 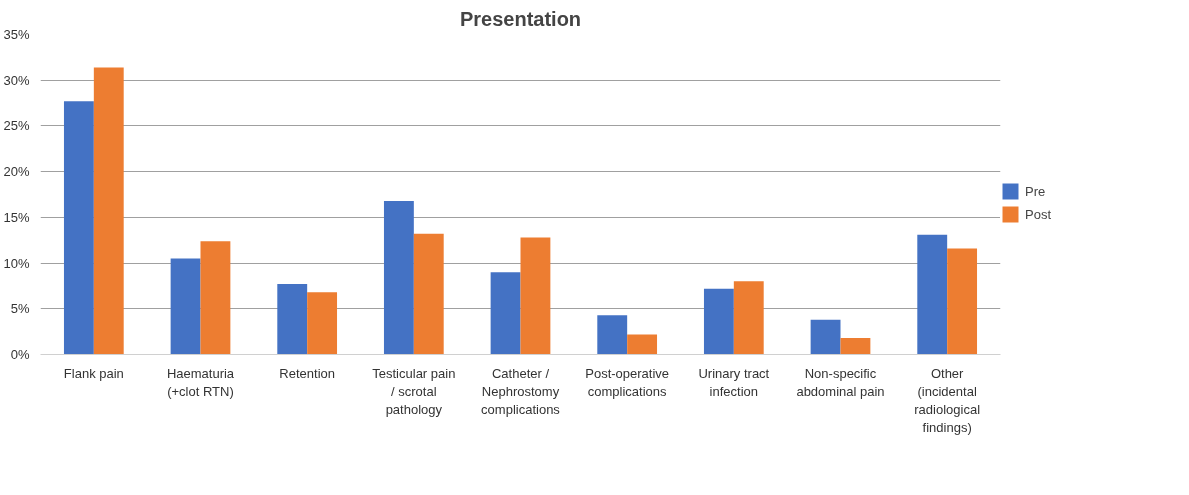 What do you see at coordinates (1035, 191) in the screenshot?
I see `legend-label: Pre` at bounding box center [1035, 191].